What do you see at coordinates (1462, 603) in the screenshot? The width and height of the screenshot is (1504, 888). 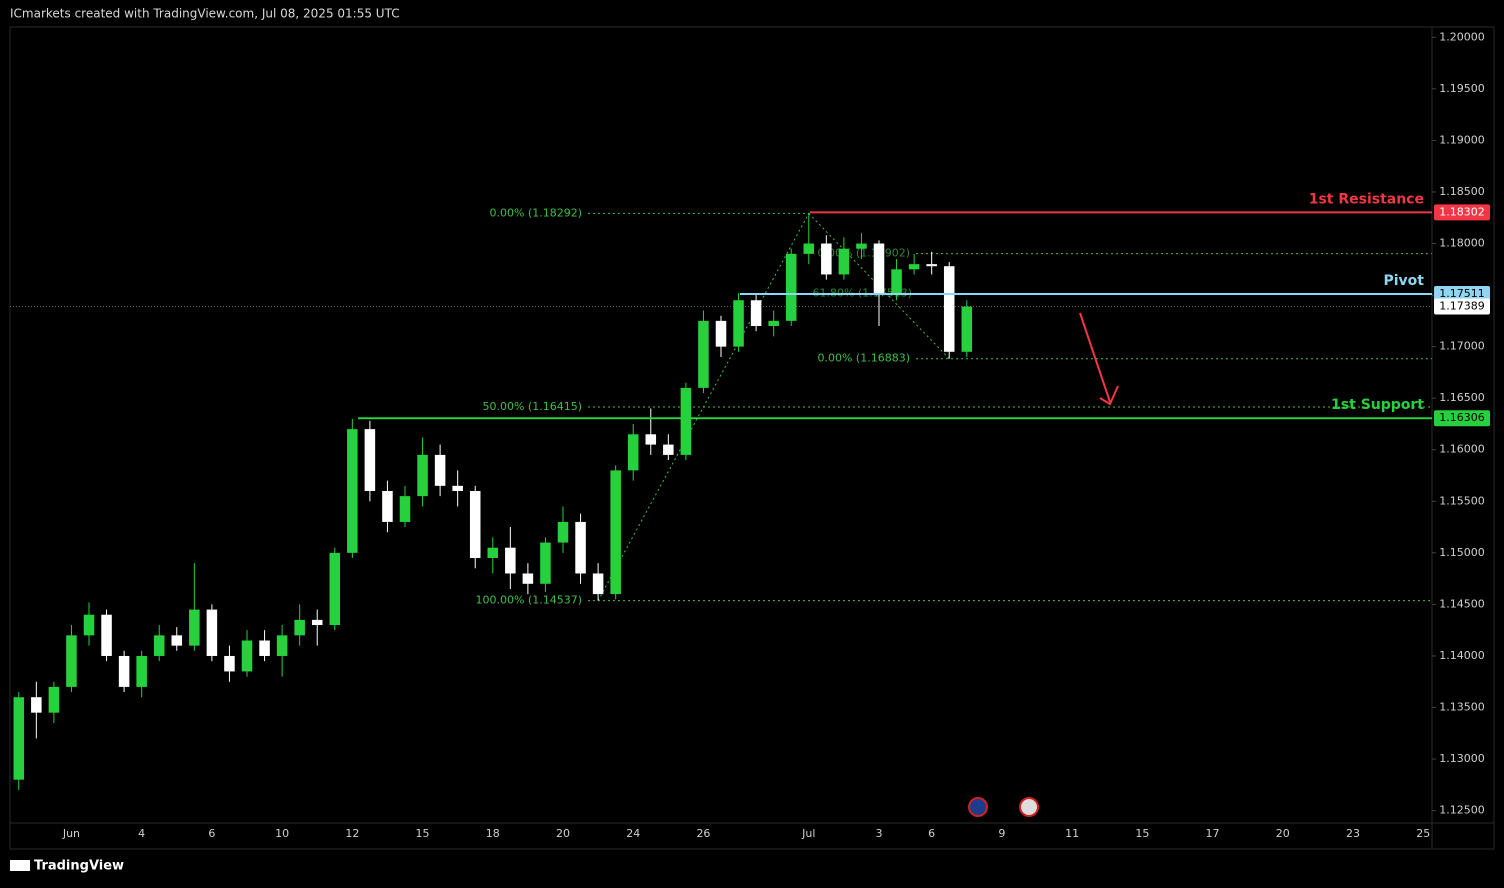 I see `y-tick-label: 1.14500` at bounding box center [1462, 603].